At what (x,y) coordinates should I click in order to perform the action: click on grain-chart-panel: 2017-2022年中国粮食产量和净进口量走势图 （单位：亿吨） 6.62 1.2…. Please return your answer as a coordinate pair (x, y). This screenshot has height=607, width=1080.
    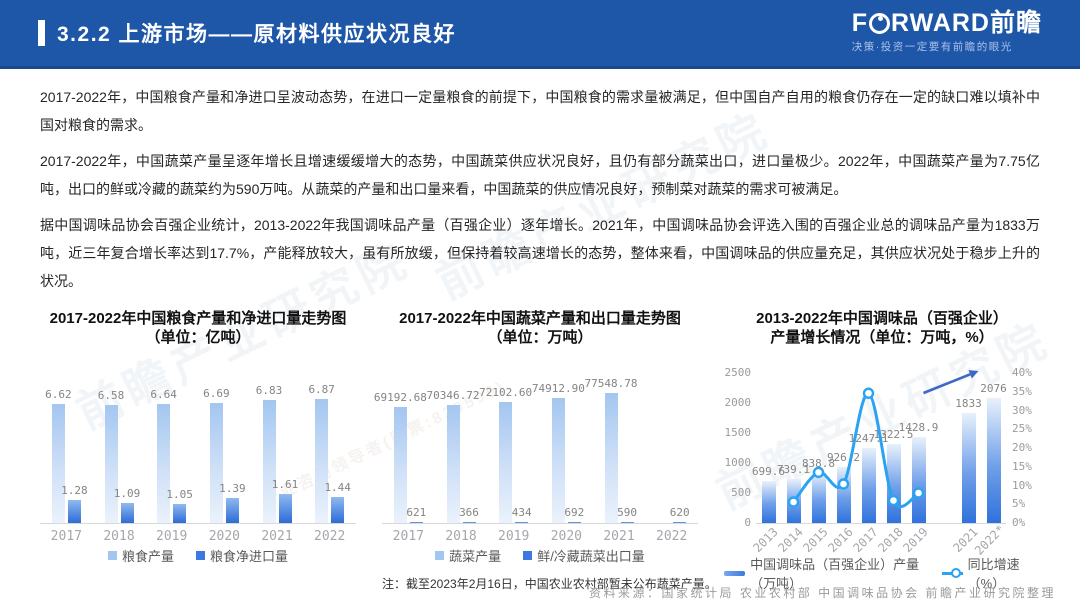
    Looking at the image, I should click on (198, 450).